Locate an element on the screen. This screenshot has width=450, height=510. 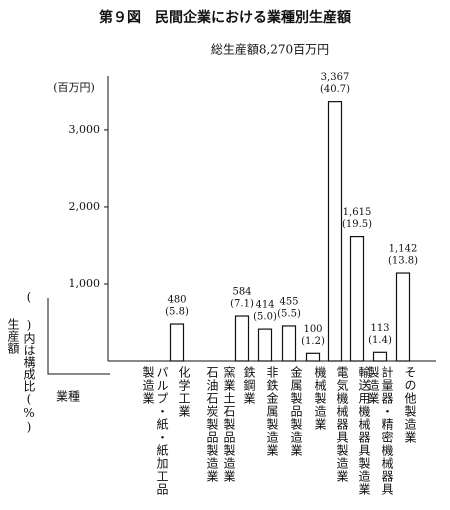
value-label: 1,142 is located at coordinates (403, 249).